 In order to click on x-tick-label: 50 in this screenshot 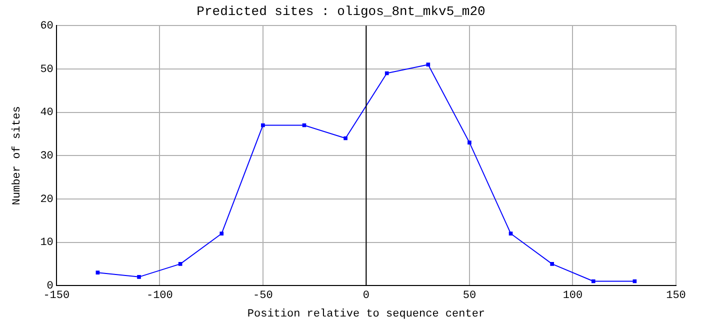, I will do `click(469, 296)`.